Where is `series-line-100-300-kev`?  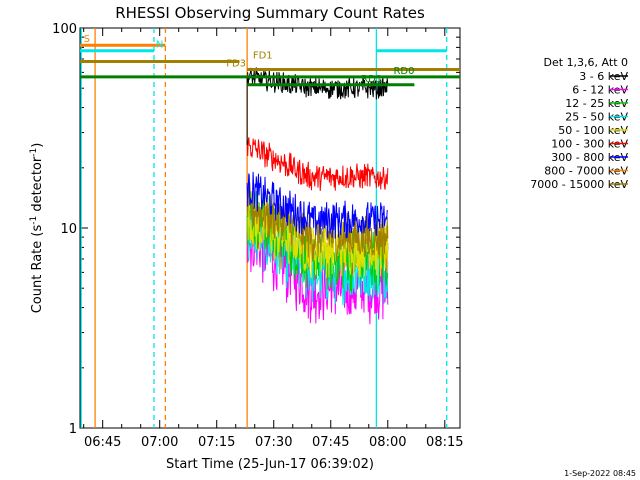 series-line-100-300-kev is located at coordinates (317, 164).